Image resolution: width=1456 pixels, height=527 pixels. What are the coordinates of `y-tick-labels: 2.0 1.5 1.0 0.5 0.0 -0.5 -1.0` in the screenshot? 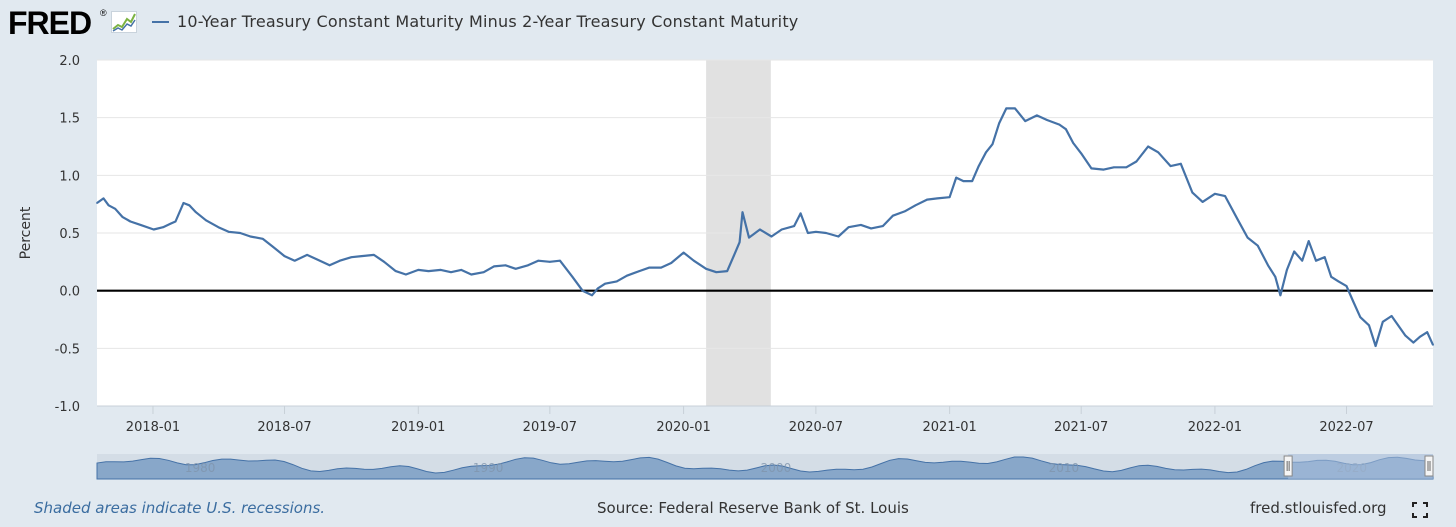 It's located at (67, 234).